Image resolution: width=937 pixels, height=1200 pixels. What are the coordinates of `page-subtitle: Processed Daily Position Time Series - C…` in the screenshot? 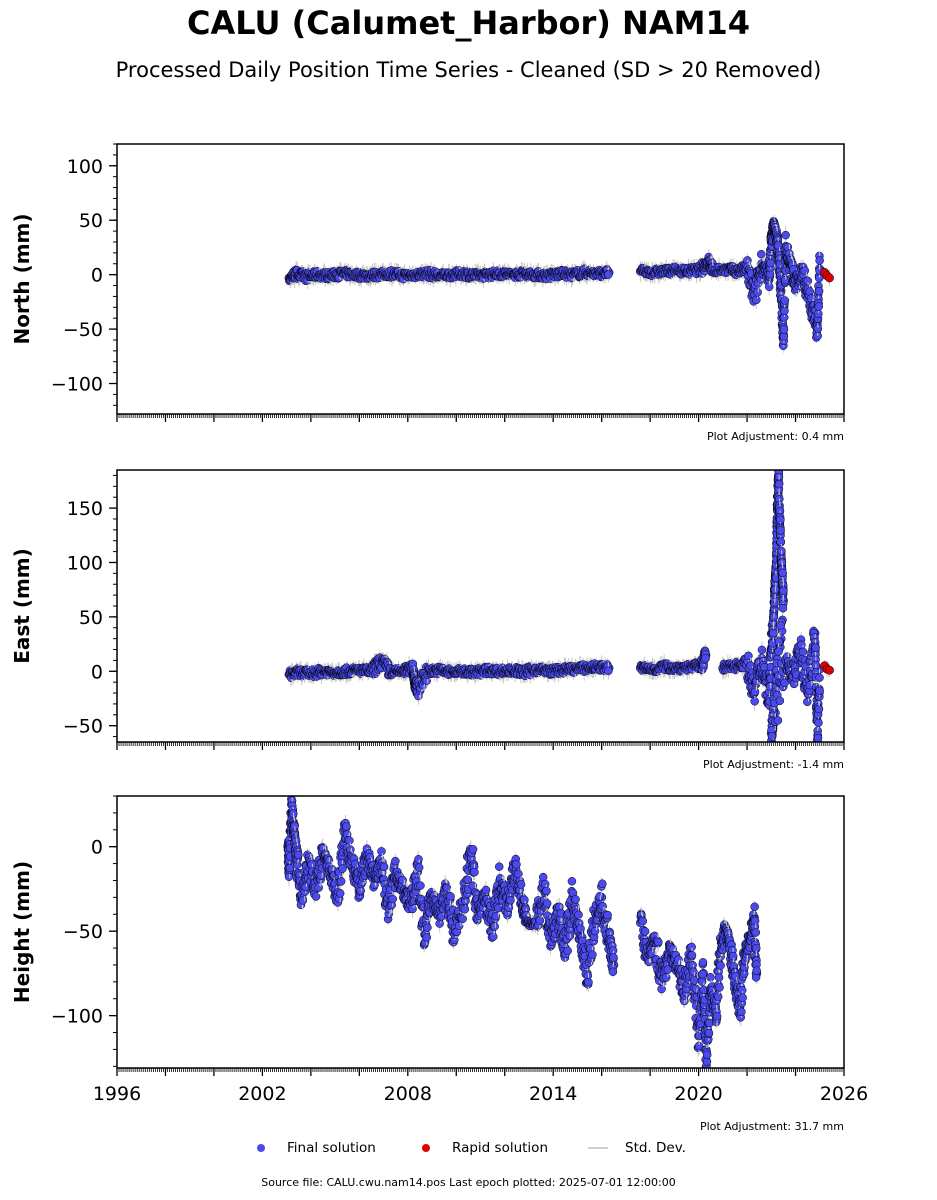 It's located at (468, 70).